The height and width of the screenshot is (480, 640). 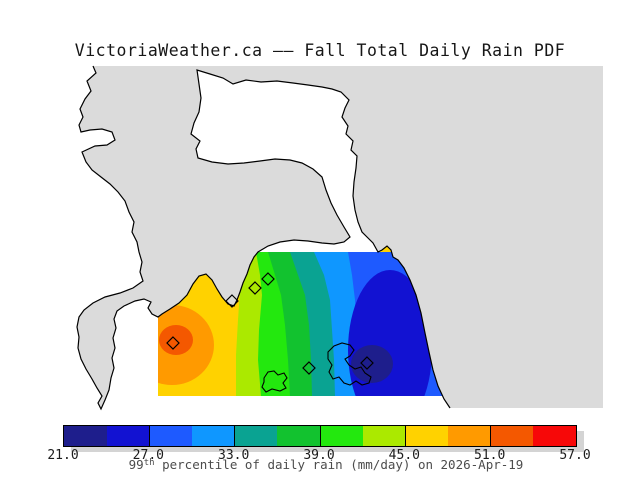 I want to click on colorbar-tick-labels: 21.0 27.0 33.0 39.0 45.0 51.0 57.0, so click(x=318, y=455).